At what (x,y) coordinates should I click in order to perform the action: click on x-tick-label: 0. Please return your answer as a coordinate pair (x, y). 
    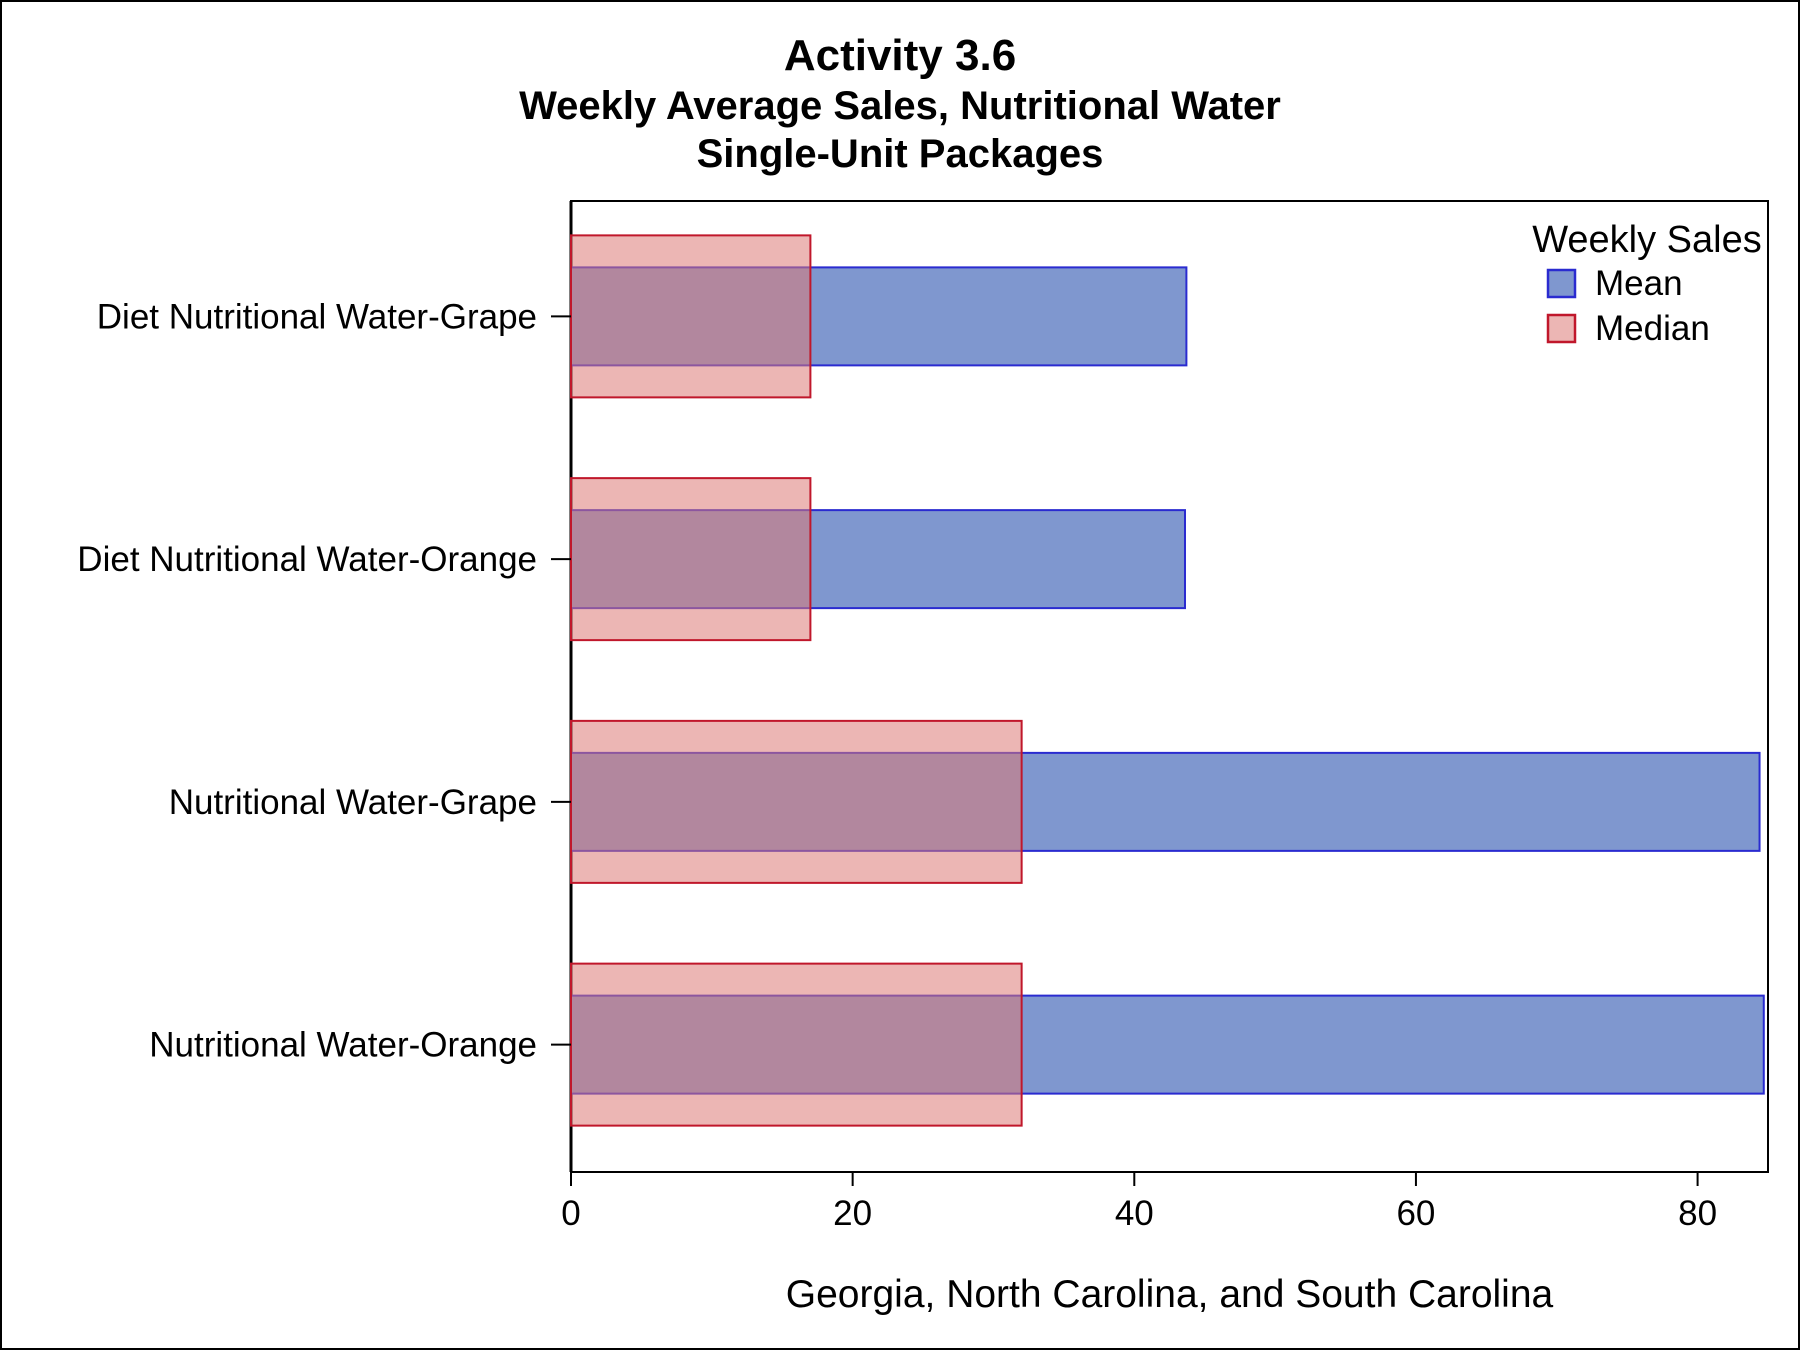
    Looking at the image, I should click on (570, 1213).